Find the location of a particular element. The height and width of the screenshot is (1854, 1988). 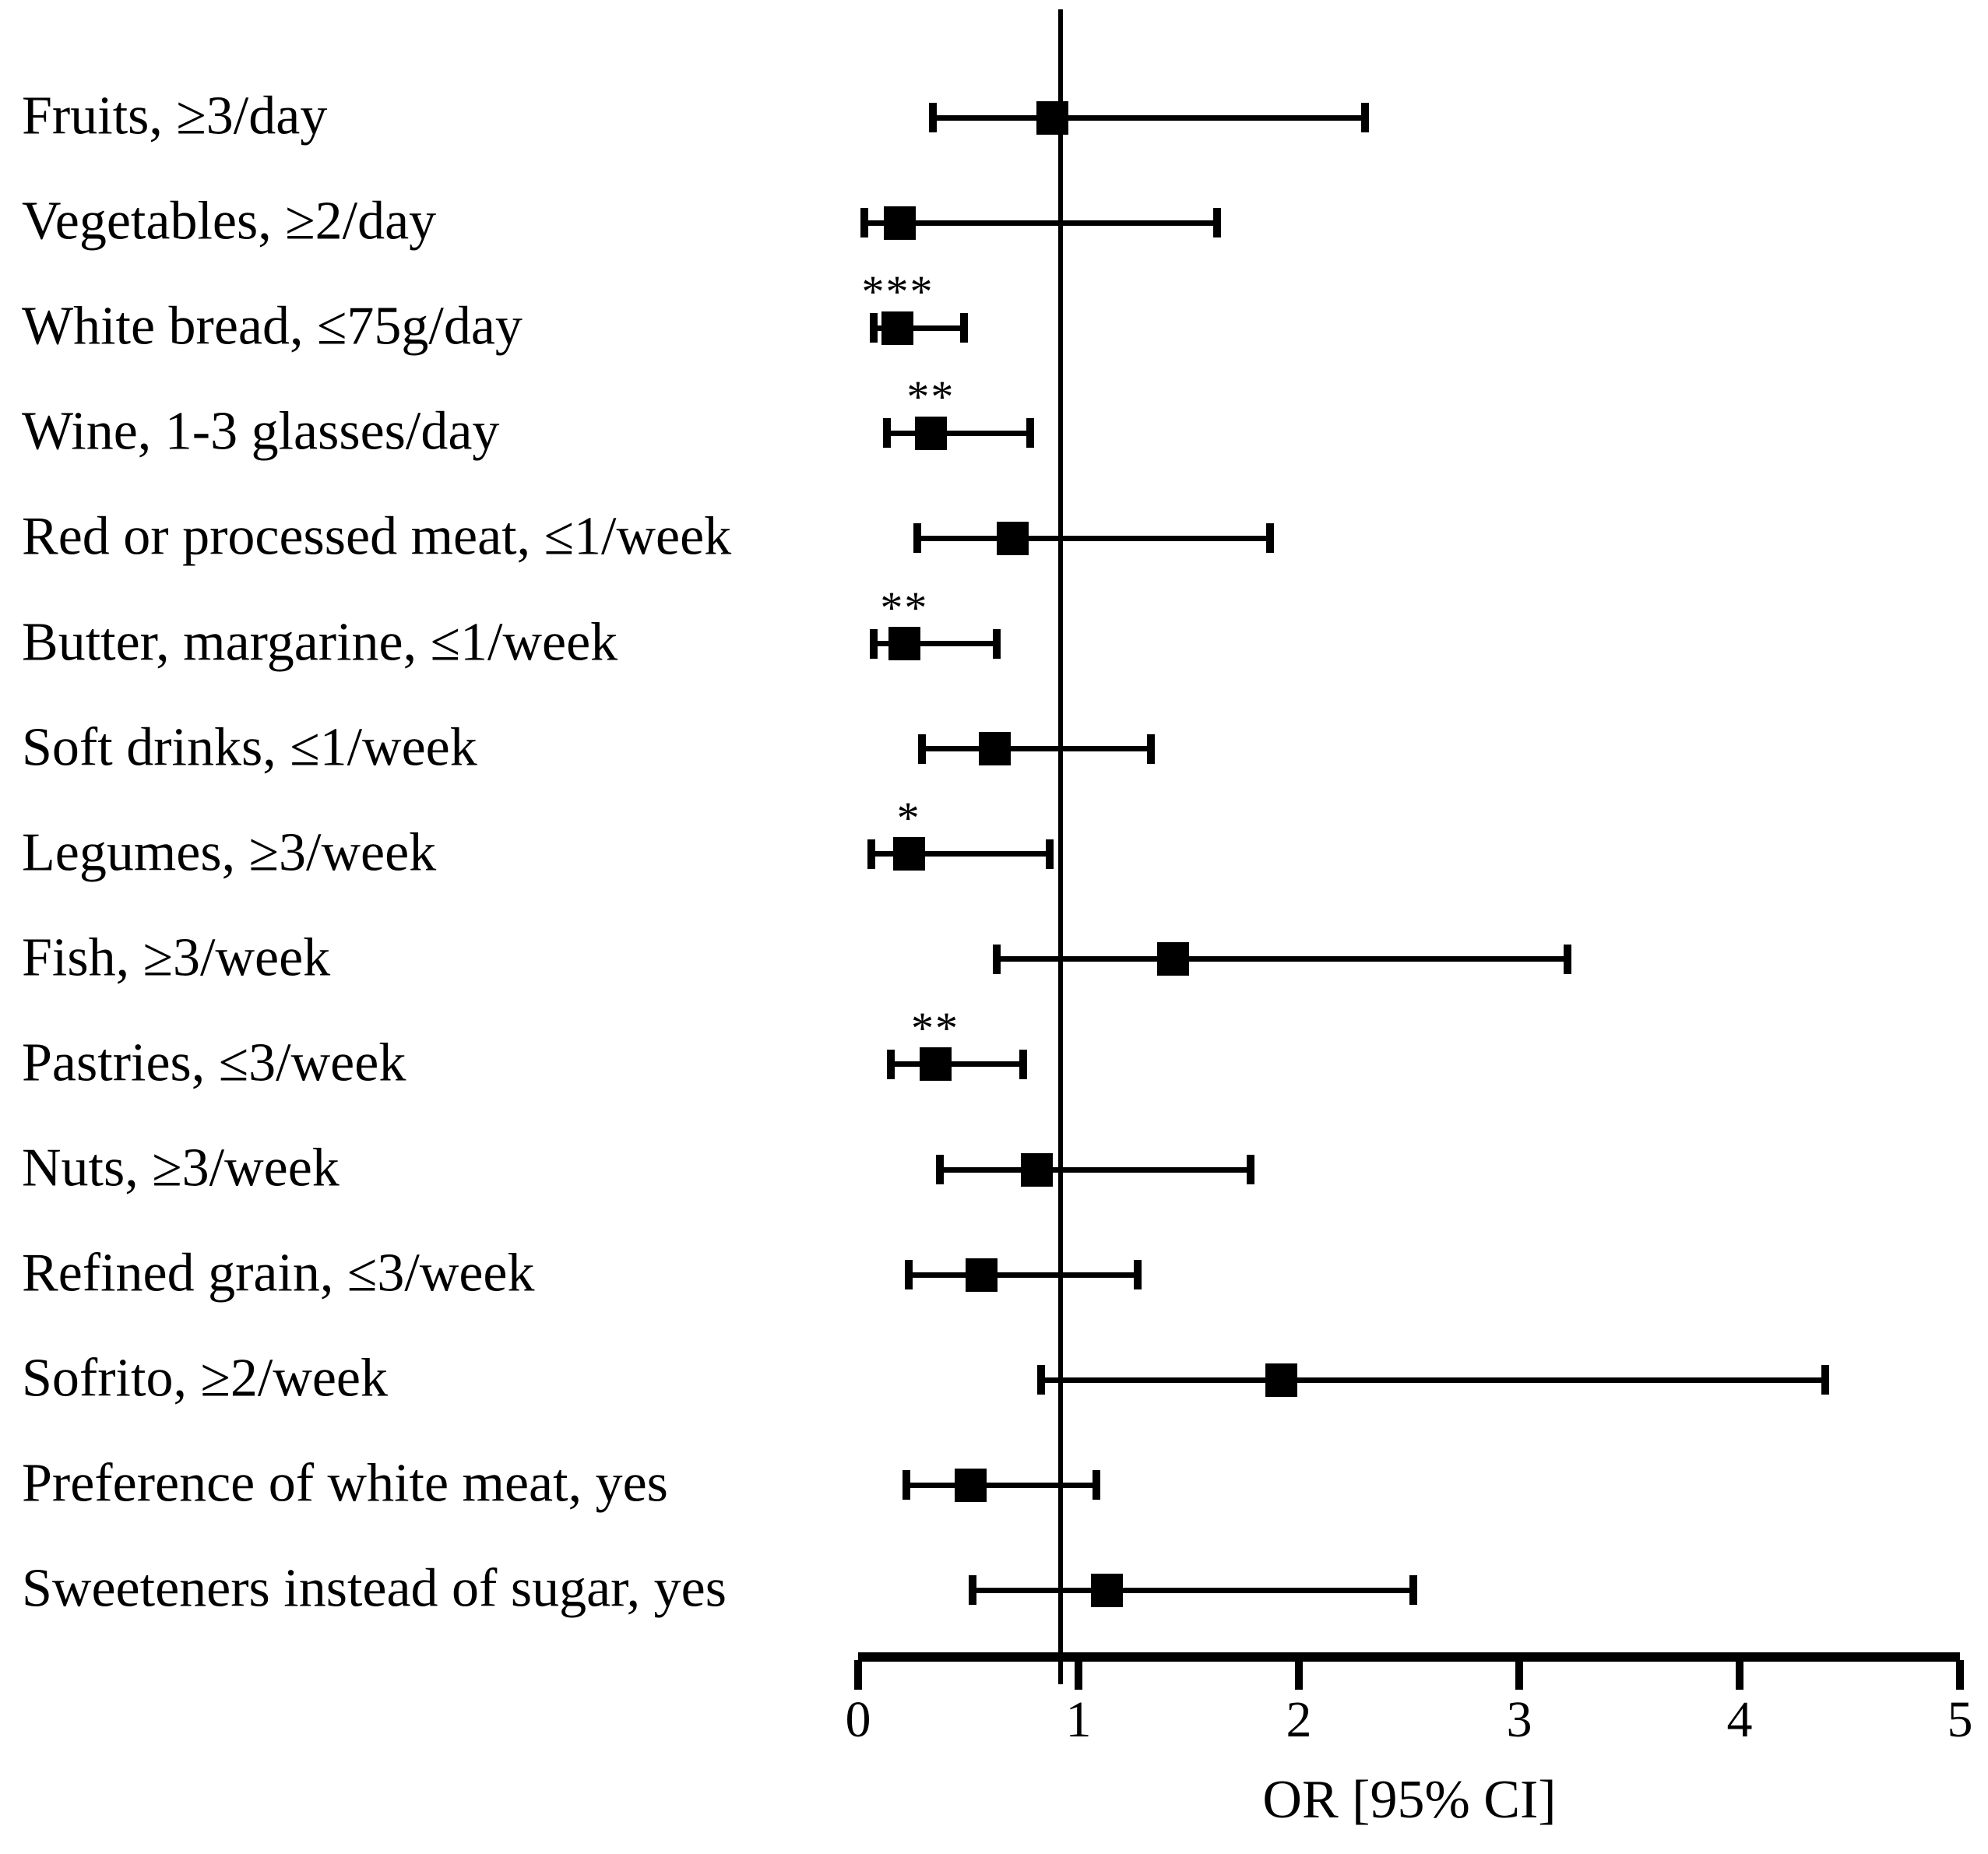

x-tick-label: 1 is located at coordinates (1078, 1719).